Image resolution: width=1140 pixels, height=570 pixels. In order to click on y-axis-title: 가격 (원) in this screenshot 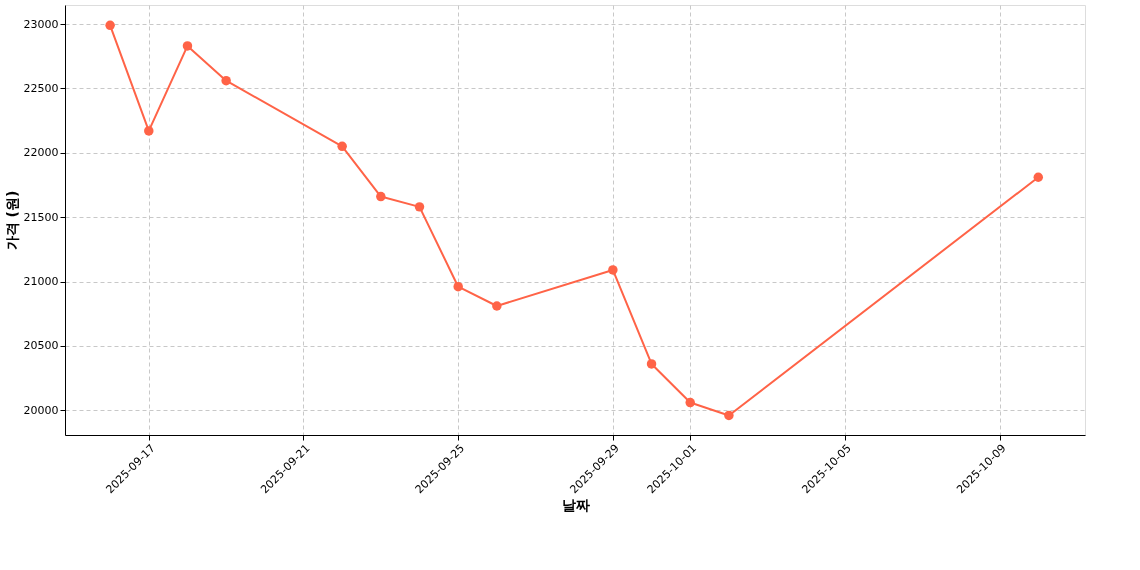, I will do `click(11, 220)`.